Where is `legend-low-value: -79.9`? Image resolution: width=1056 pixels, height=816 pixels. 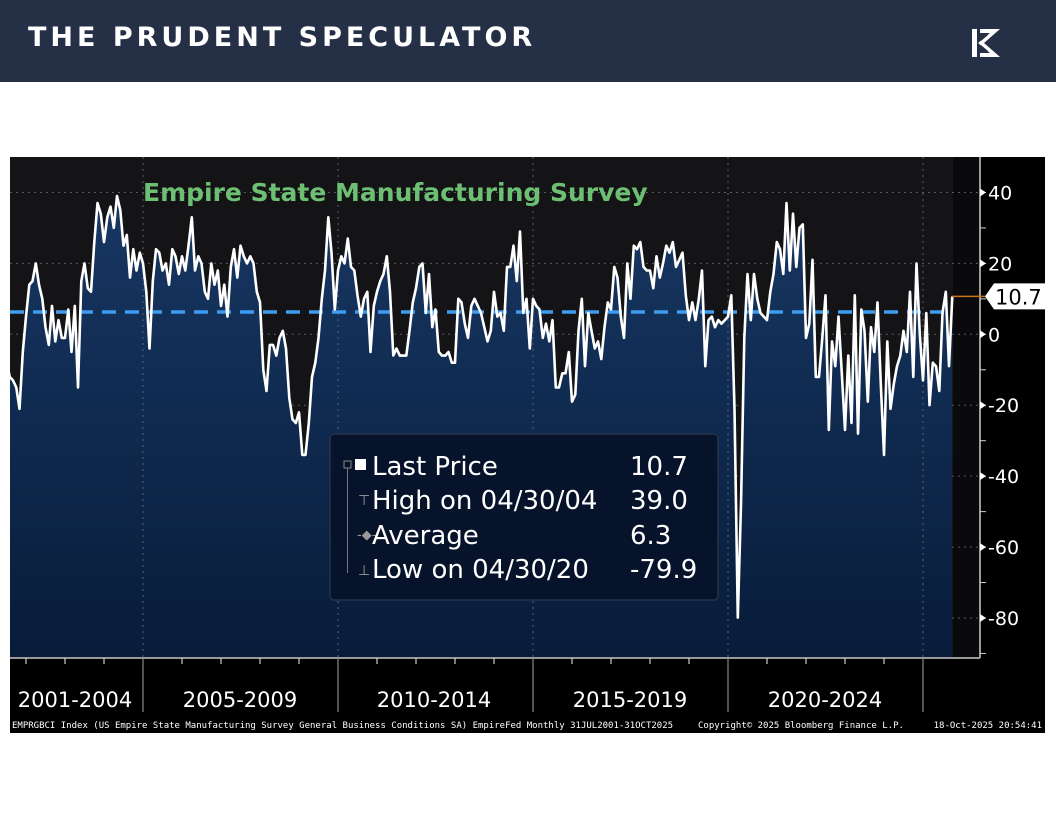
legend-low-value: -79.9 is located at coordinates (663, 570).